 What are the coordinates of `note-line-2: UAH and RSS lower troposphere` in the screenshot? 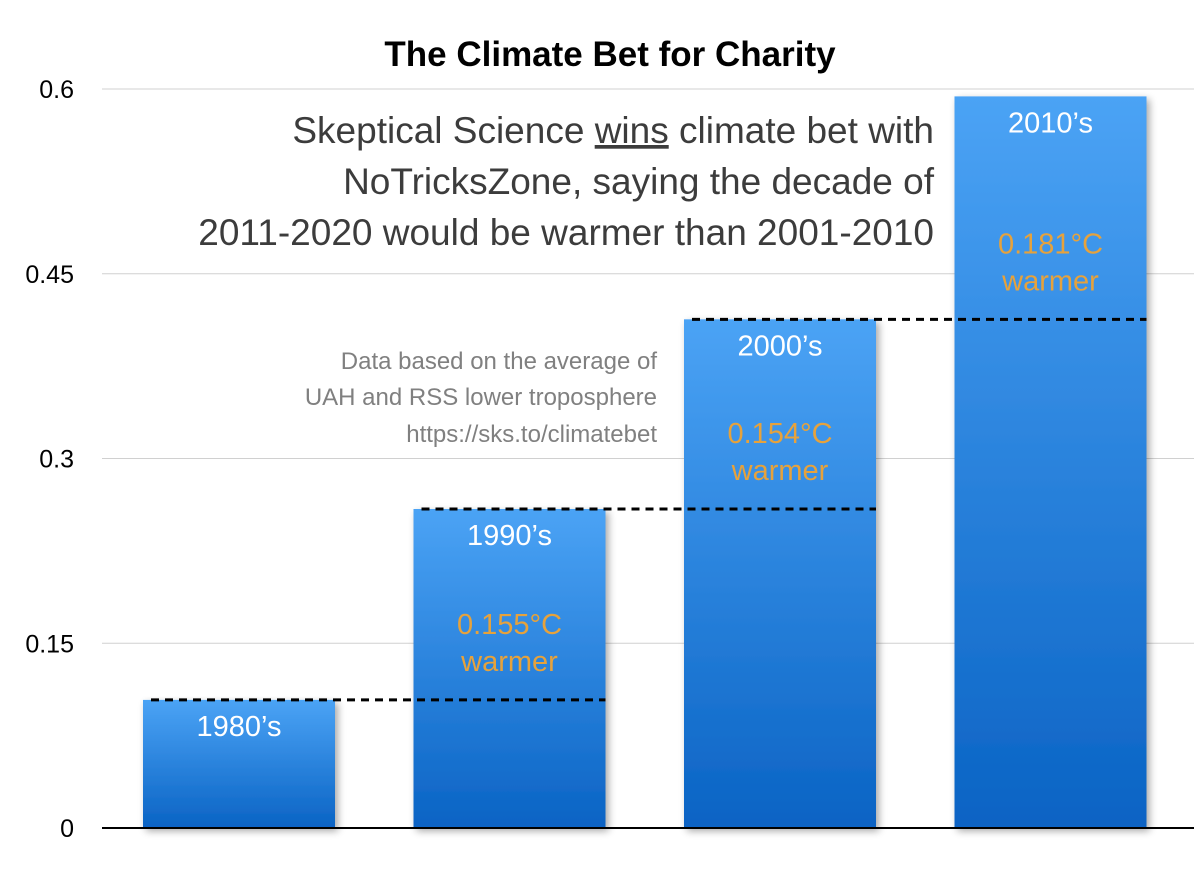 It's located at (481, 397).